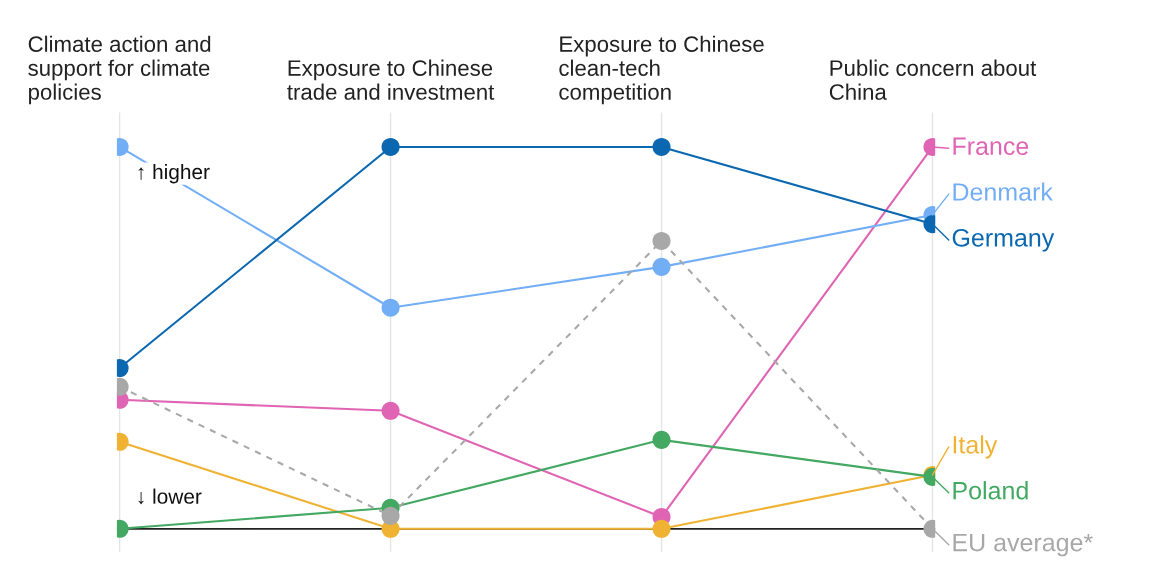  What do you see at coordinates (1023, 545) in the screenshot?
I see `legend-label: EU average*` at bounding box center [1023, 545].